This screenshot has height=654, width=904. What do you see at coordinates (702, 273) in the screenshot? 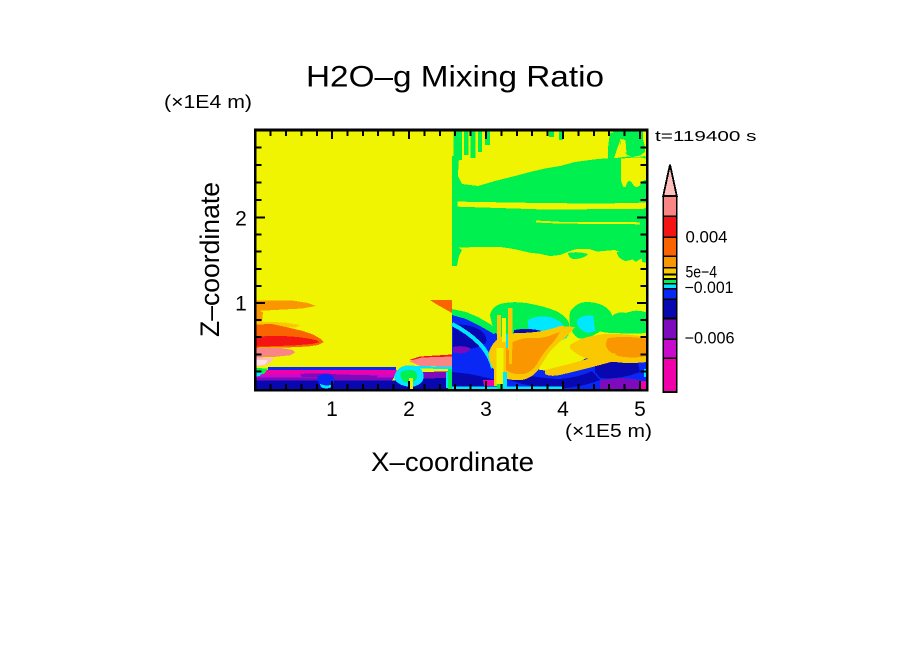
I see `svg-text: 5e−4` at bounding box center [702, 273].